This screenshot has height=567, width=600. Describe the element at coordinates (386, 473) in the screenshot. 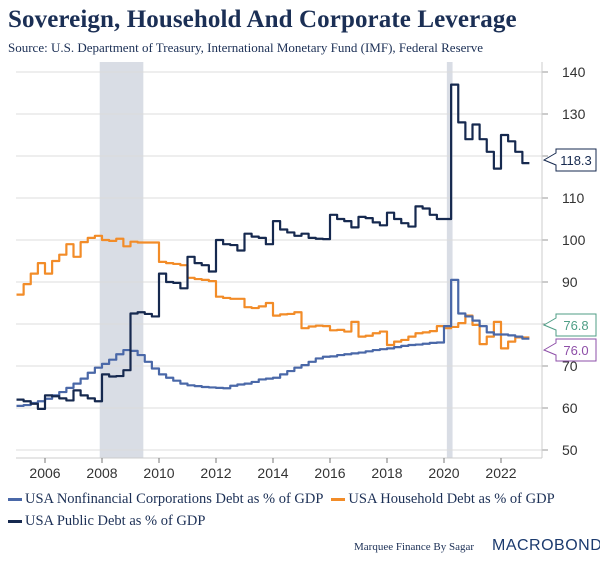

I see `x-tick-label: 2018` at that location.